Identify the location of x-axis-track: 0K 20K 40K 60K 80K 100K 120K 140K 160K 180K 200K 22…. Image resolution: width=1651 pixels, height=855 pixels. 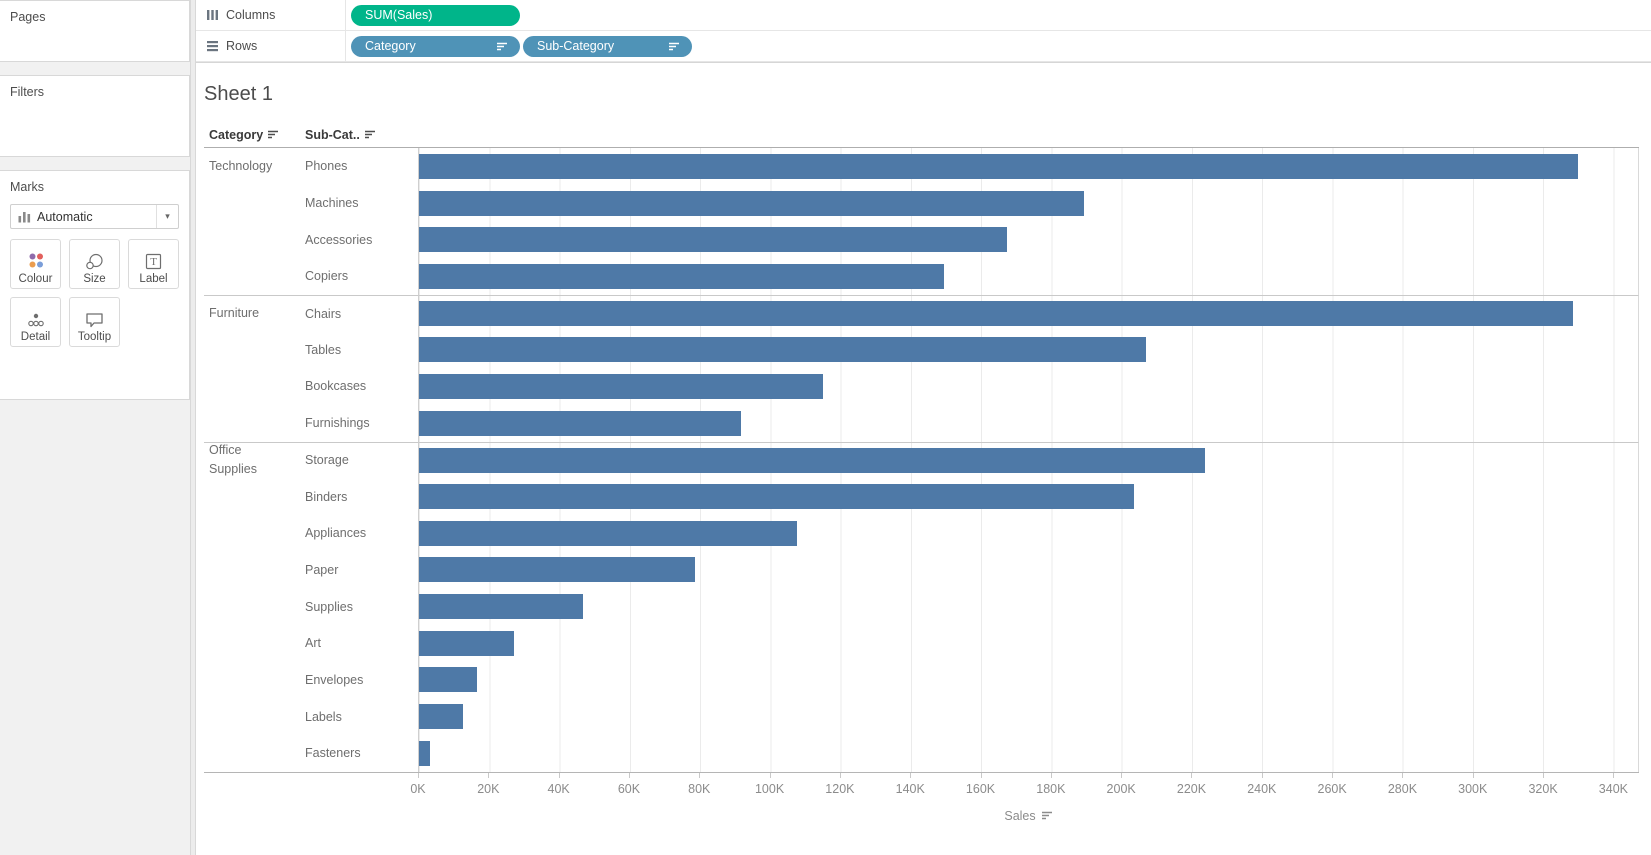
(1024, 787).